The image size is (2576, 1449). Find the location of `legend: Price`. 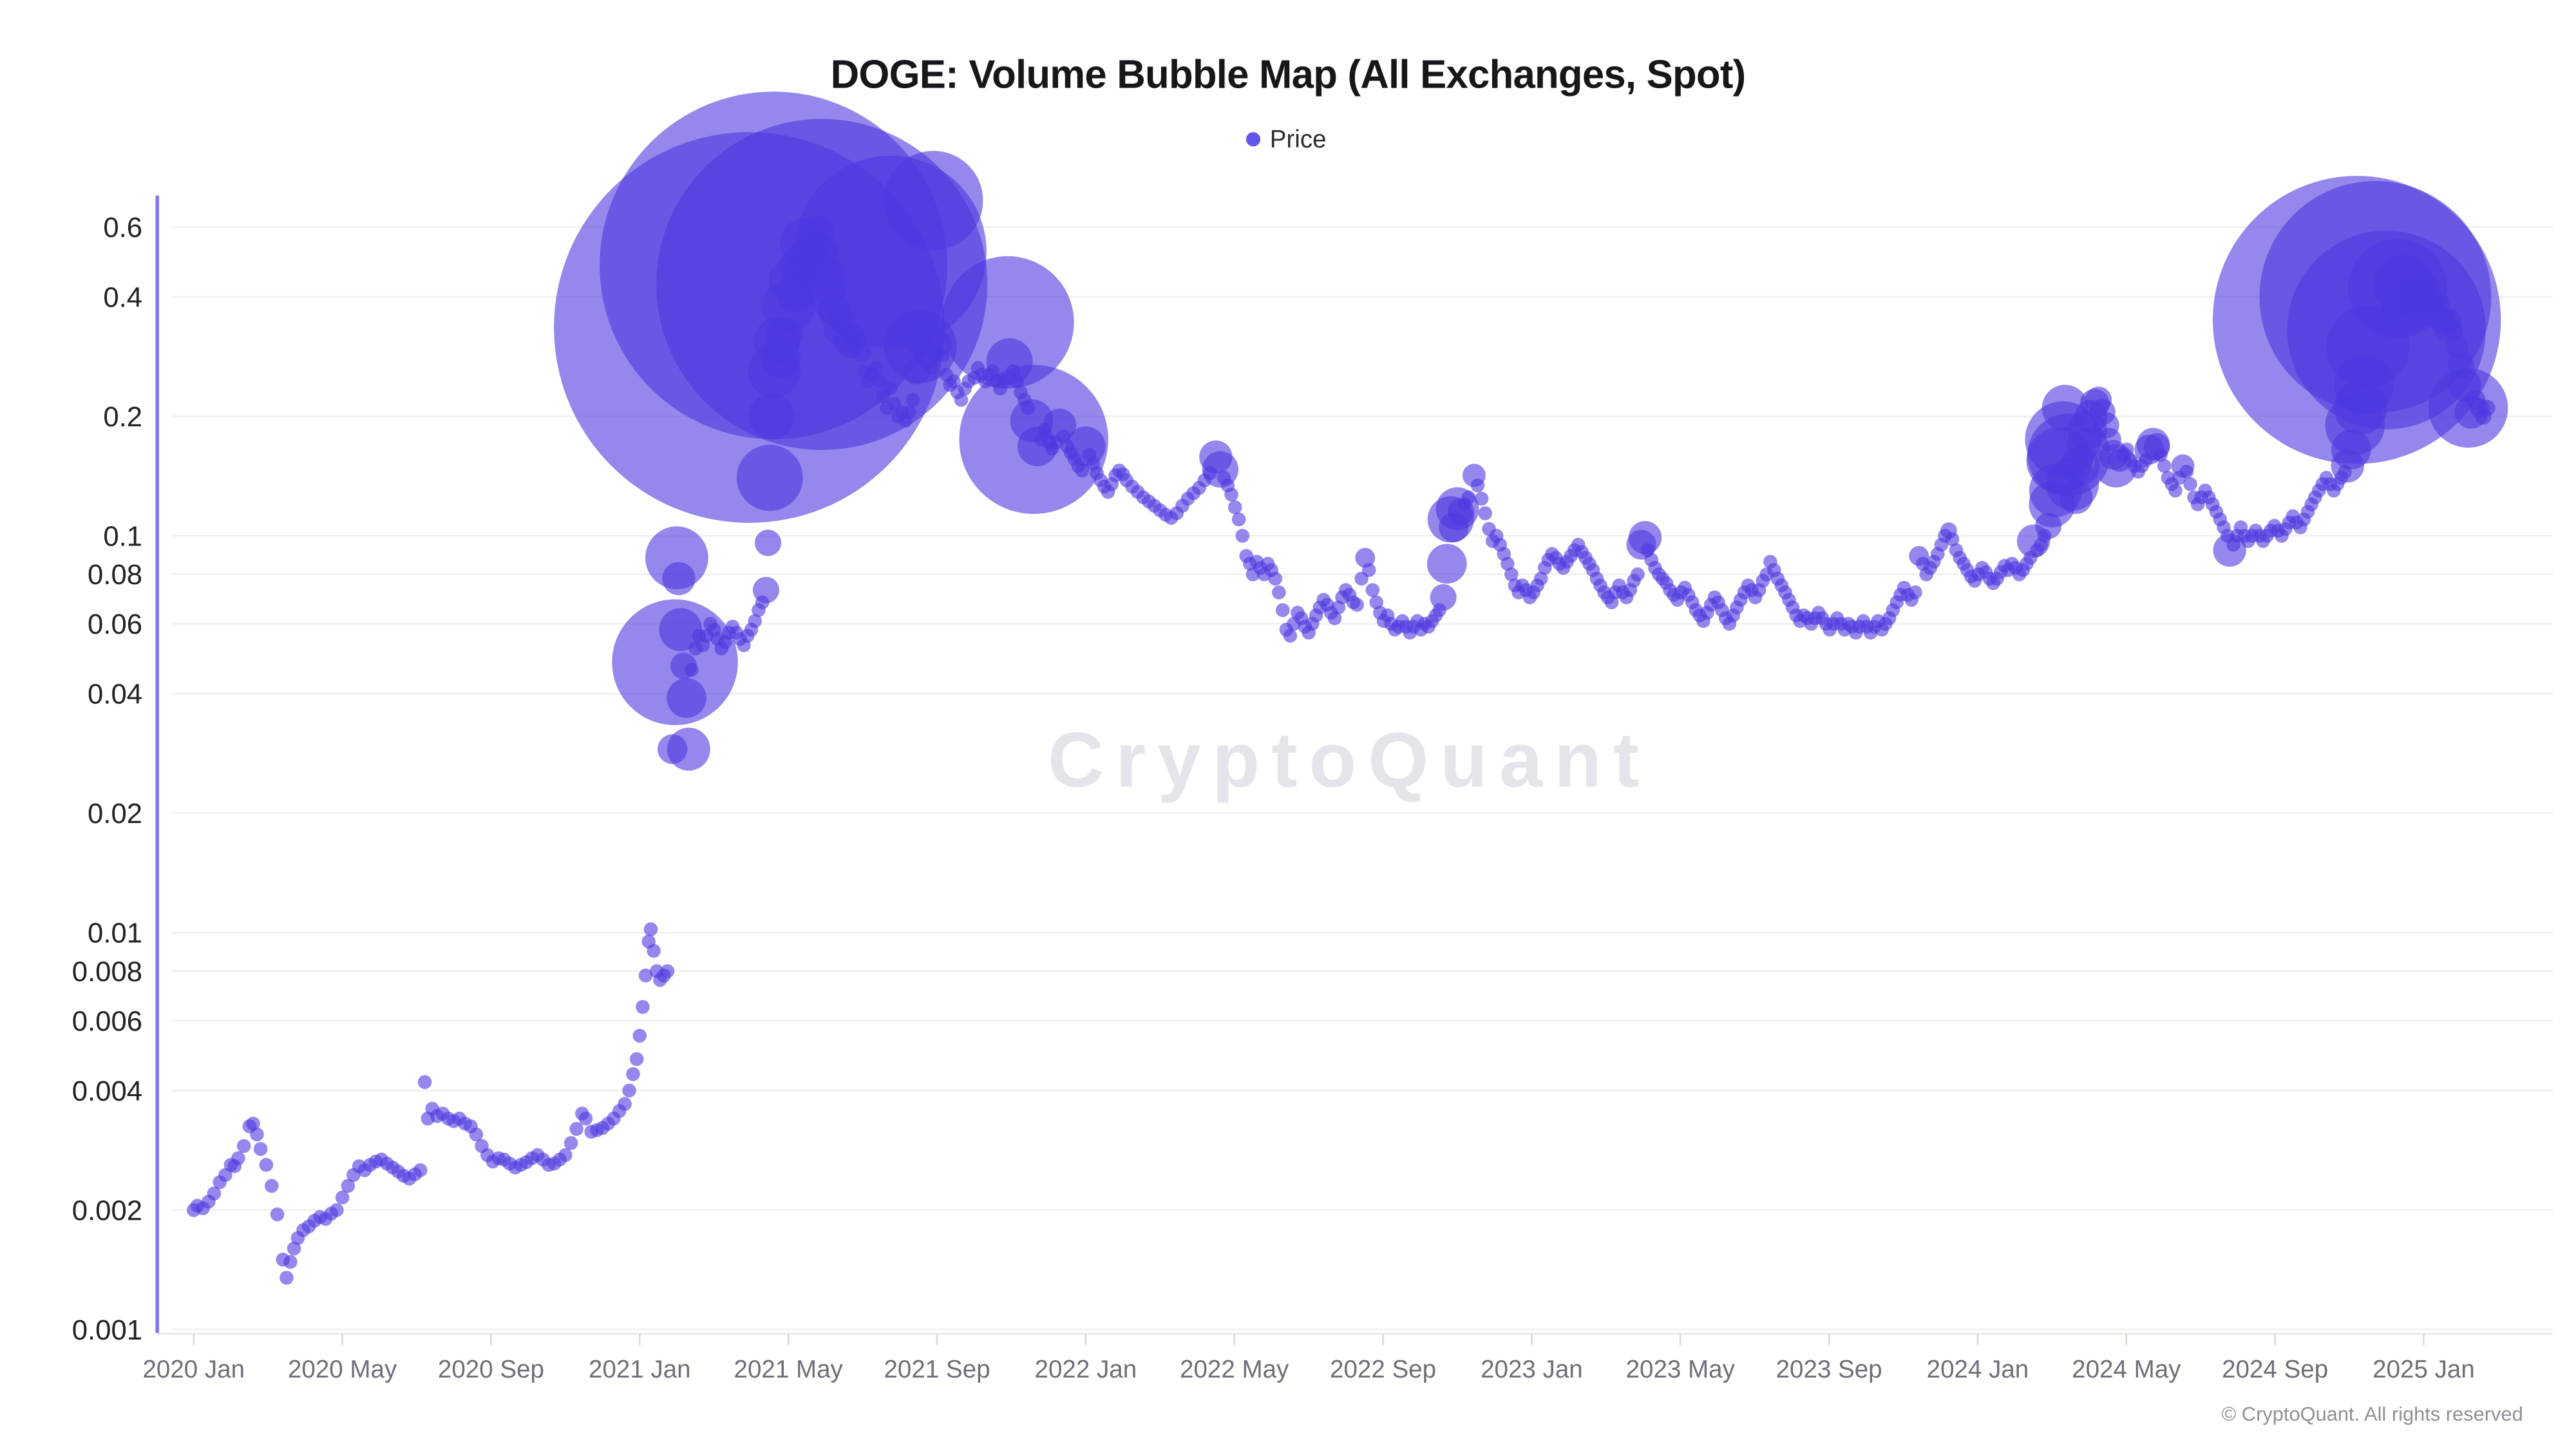

legend: Price is located at coordinates (1286, 139).